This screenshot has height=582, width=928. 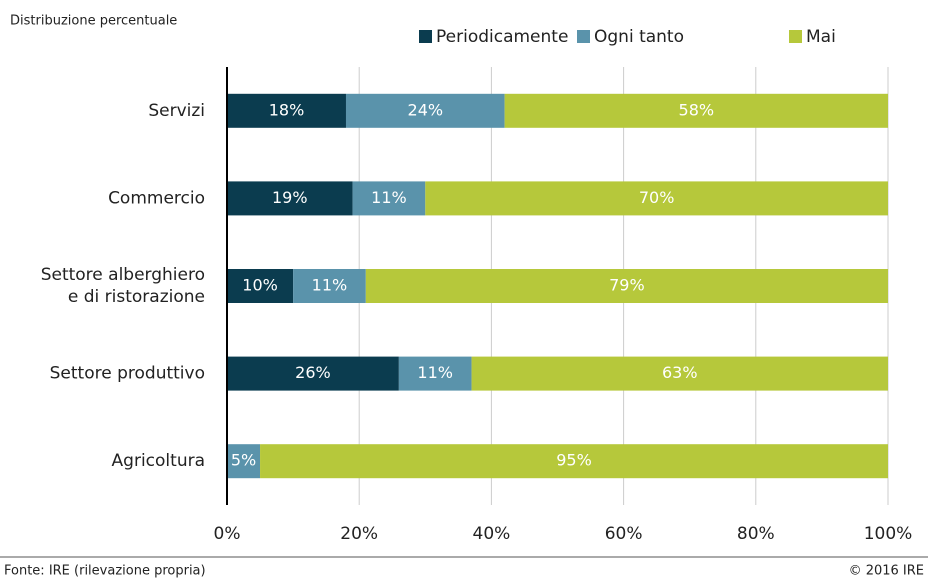 I want to click on value-label: 18%, so click(x=287, y=109).